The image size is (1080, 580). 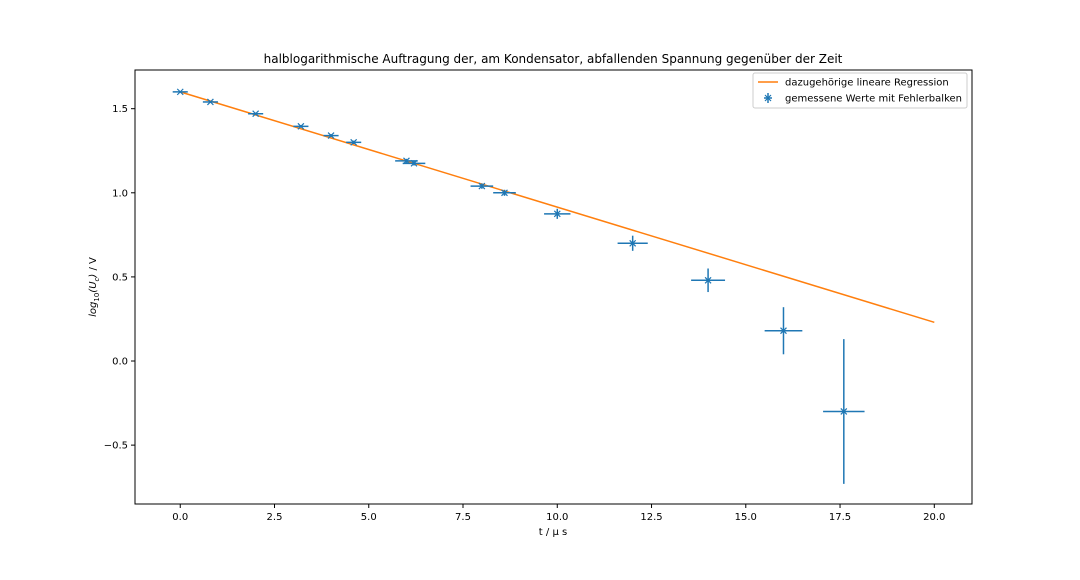 I want to click on x-tick-label: 17.5, so click(x=840, y=517).